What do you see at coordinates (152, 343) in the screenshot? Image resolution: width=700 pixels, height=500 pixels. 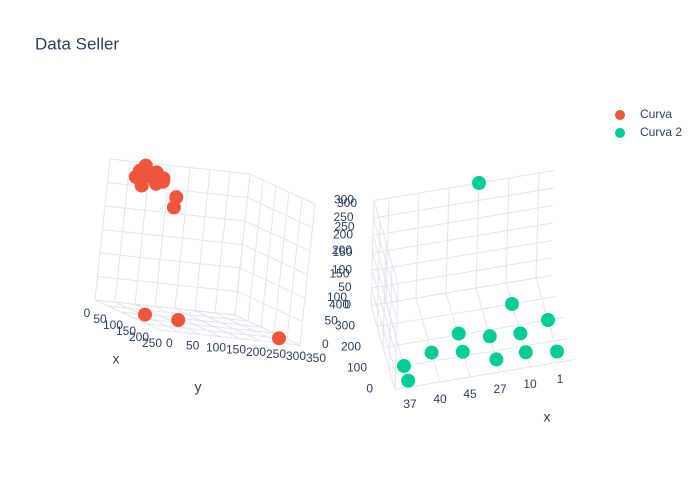 I see `x-tick-label: 250` at bounding box center [152, 343].